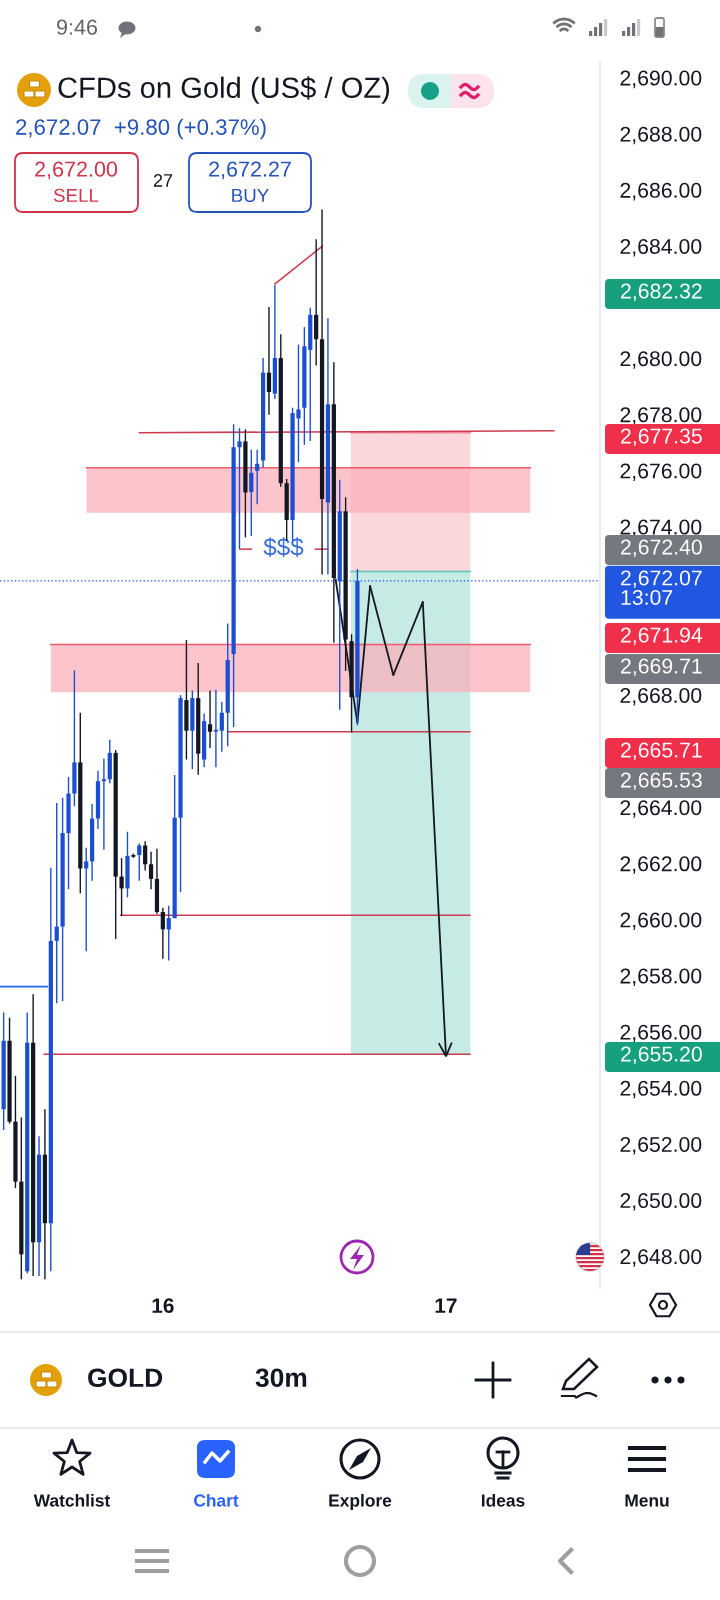 This screenshot has width=720, height=1600. I want to click on text: 2,672.07 +9.80 (+0.37%), so click(141, 129).